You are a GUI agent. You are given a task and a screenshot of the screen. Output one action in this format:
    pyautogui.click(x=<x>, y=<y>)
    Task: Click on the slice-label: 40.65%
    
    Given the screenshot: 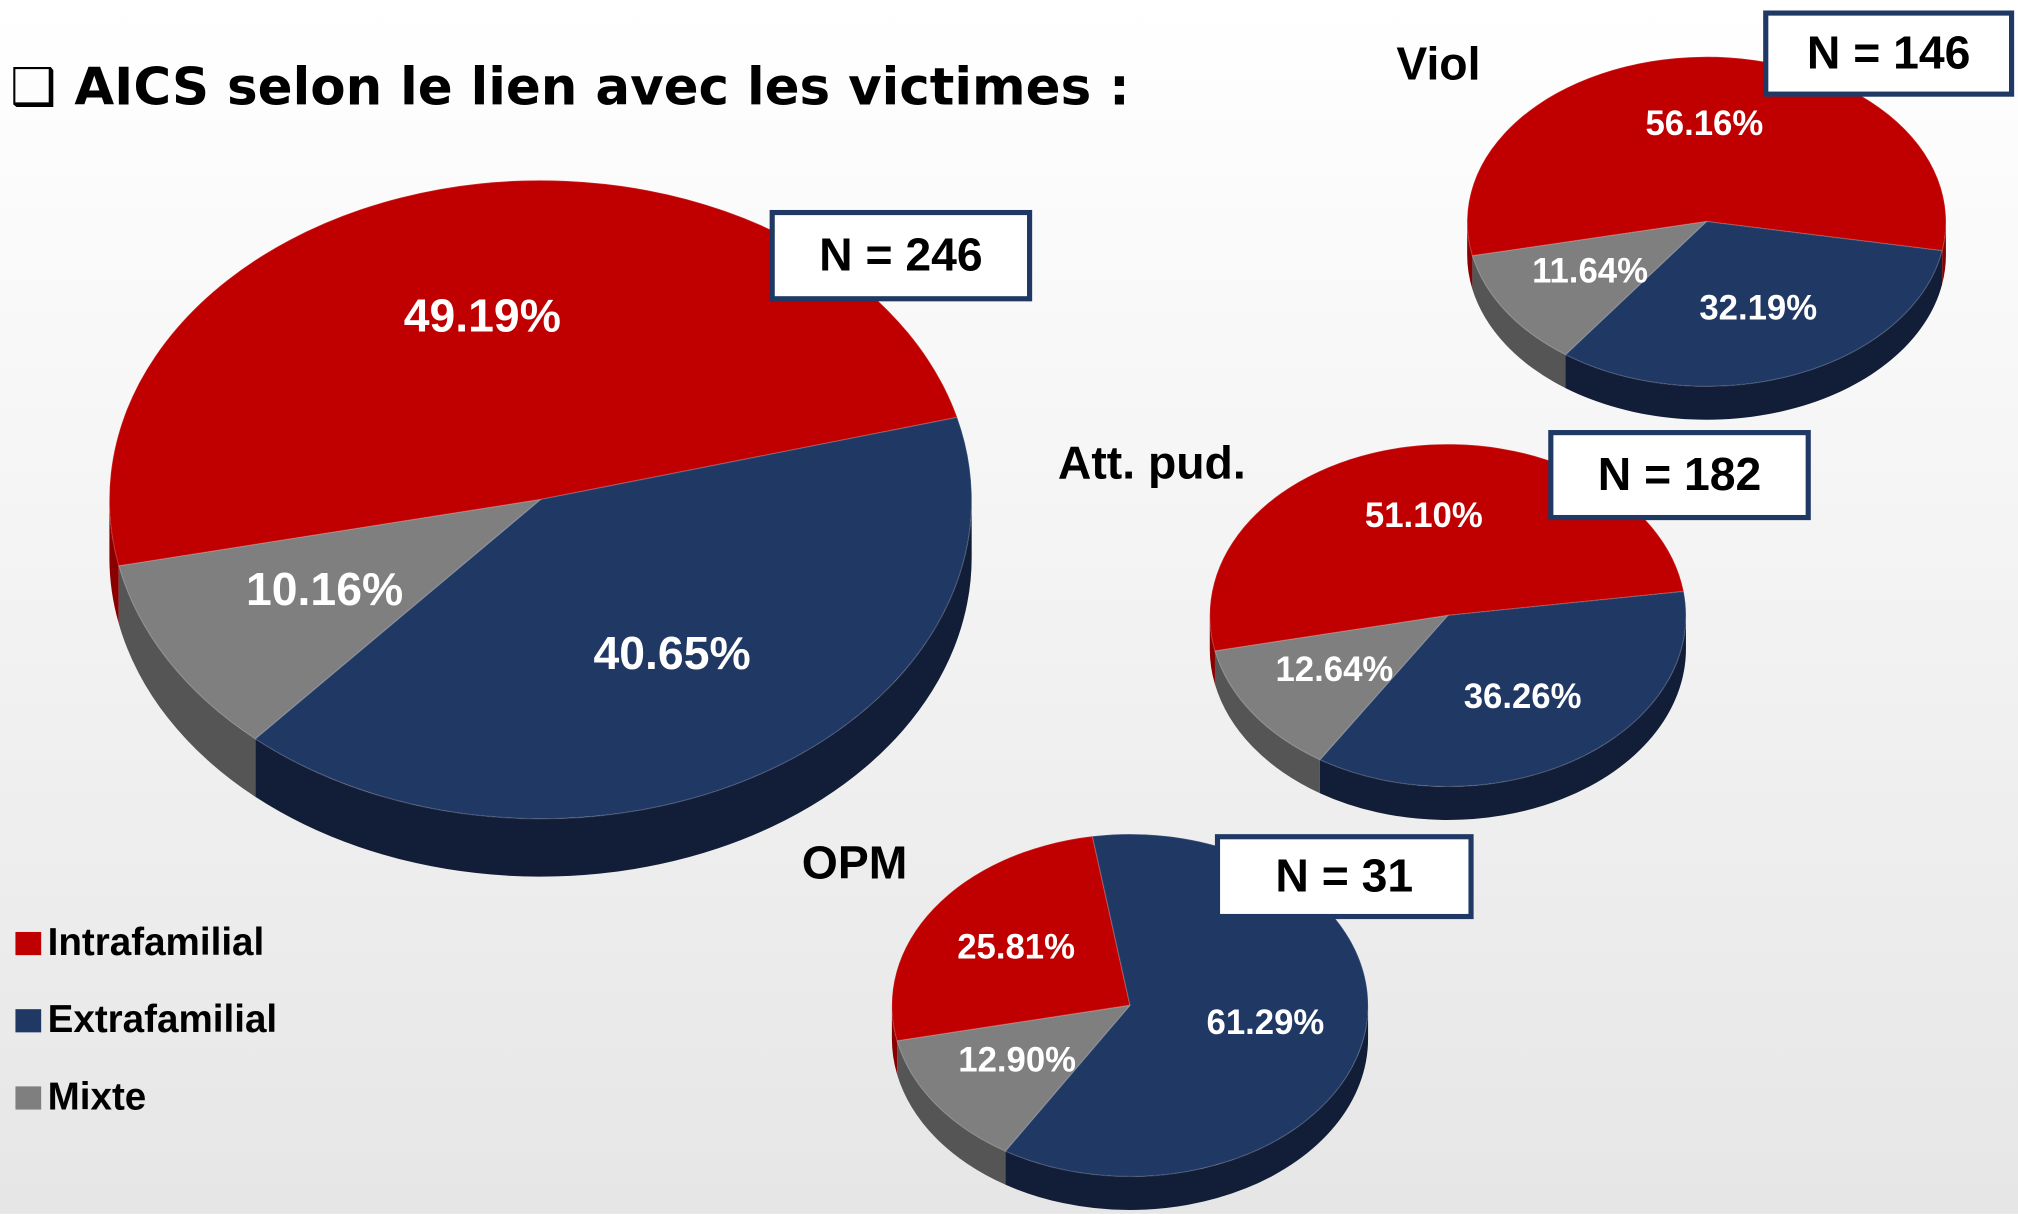 What is the action you would take?
    pyautogui.click(x=672, y=653)
    